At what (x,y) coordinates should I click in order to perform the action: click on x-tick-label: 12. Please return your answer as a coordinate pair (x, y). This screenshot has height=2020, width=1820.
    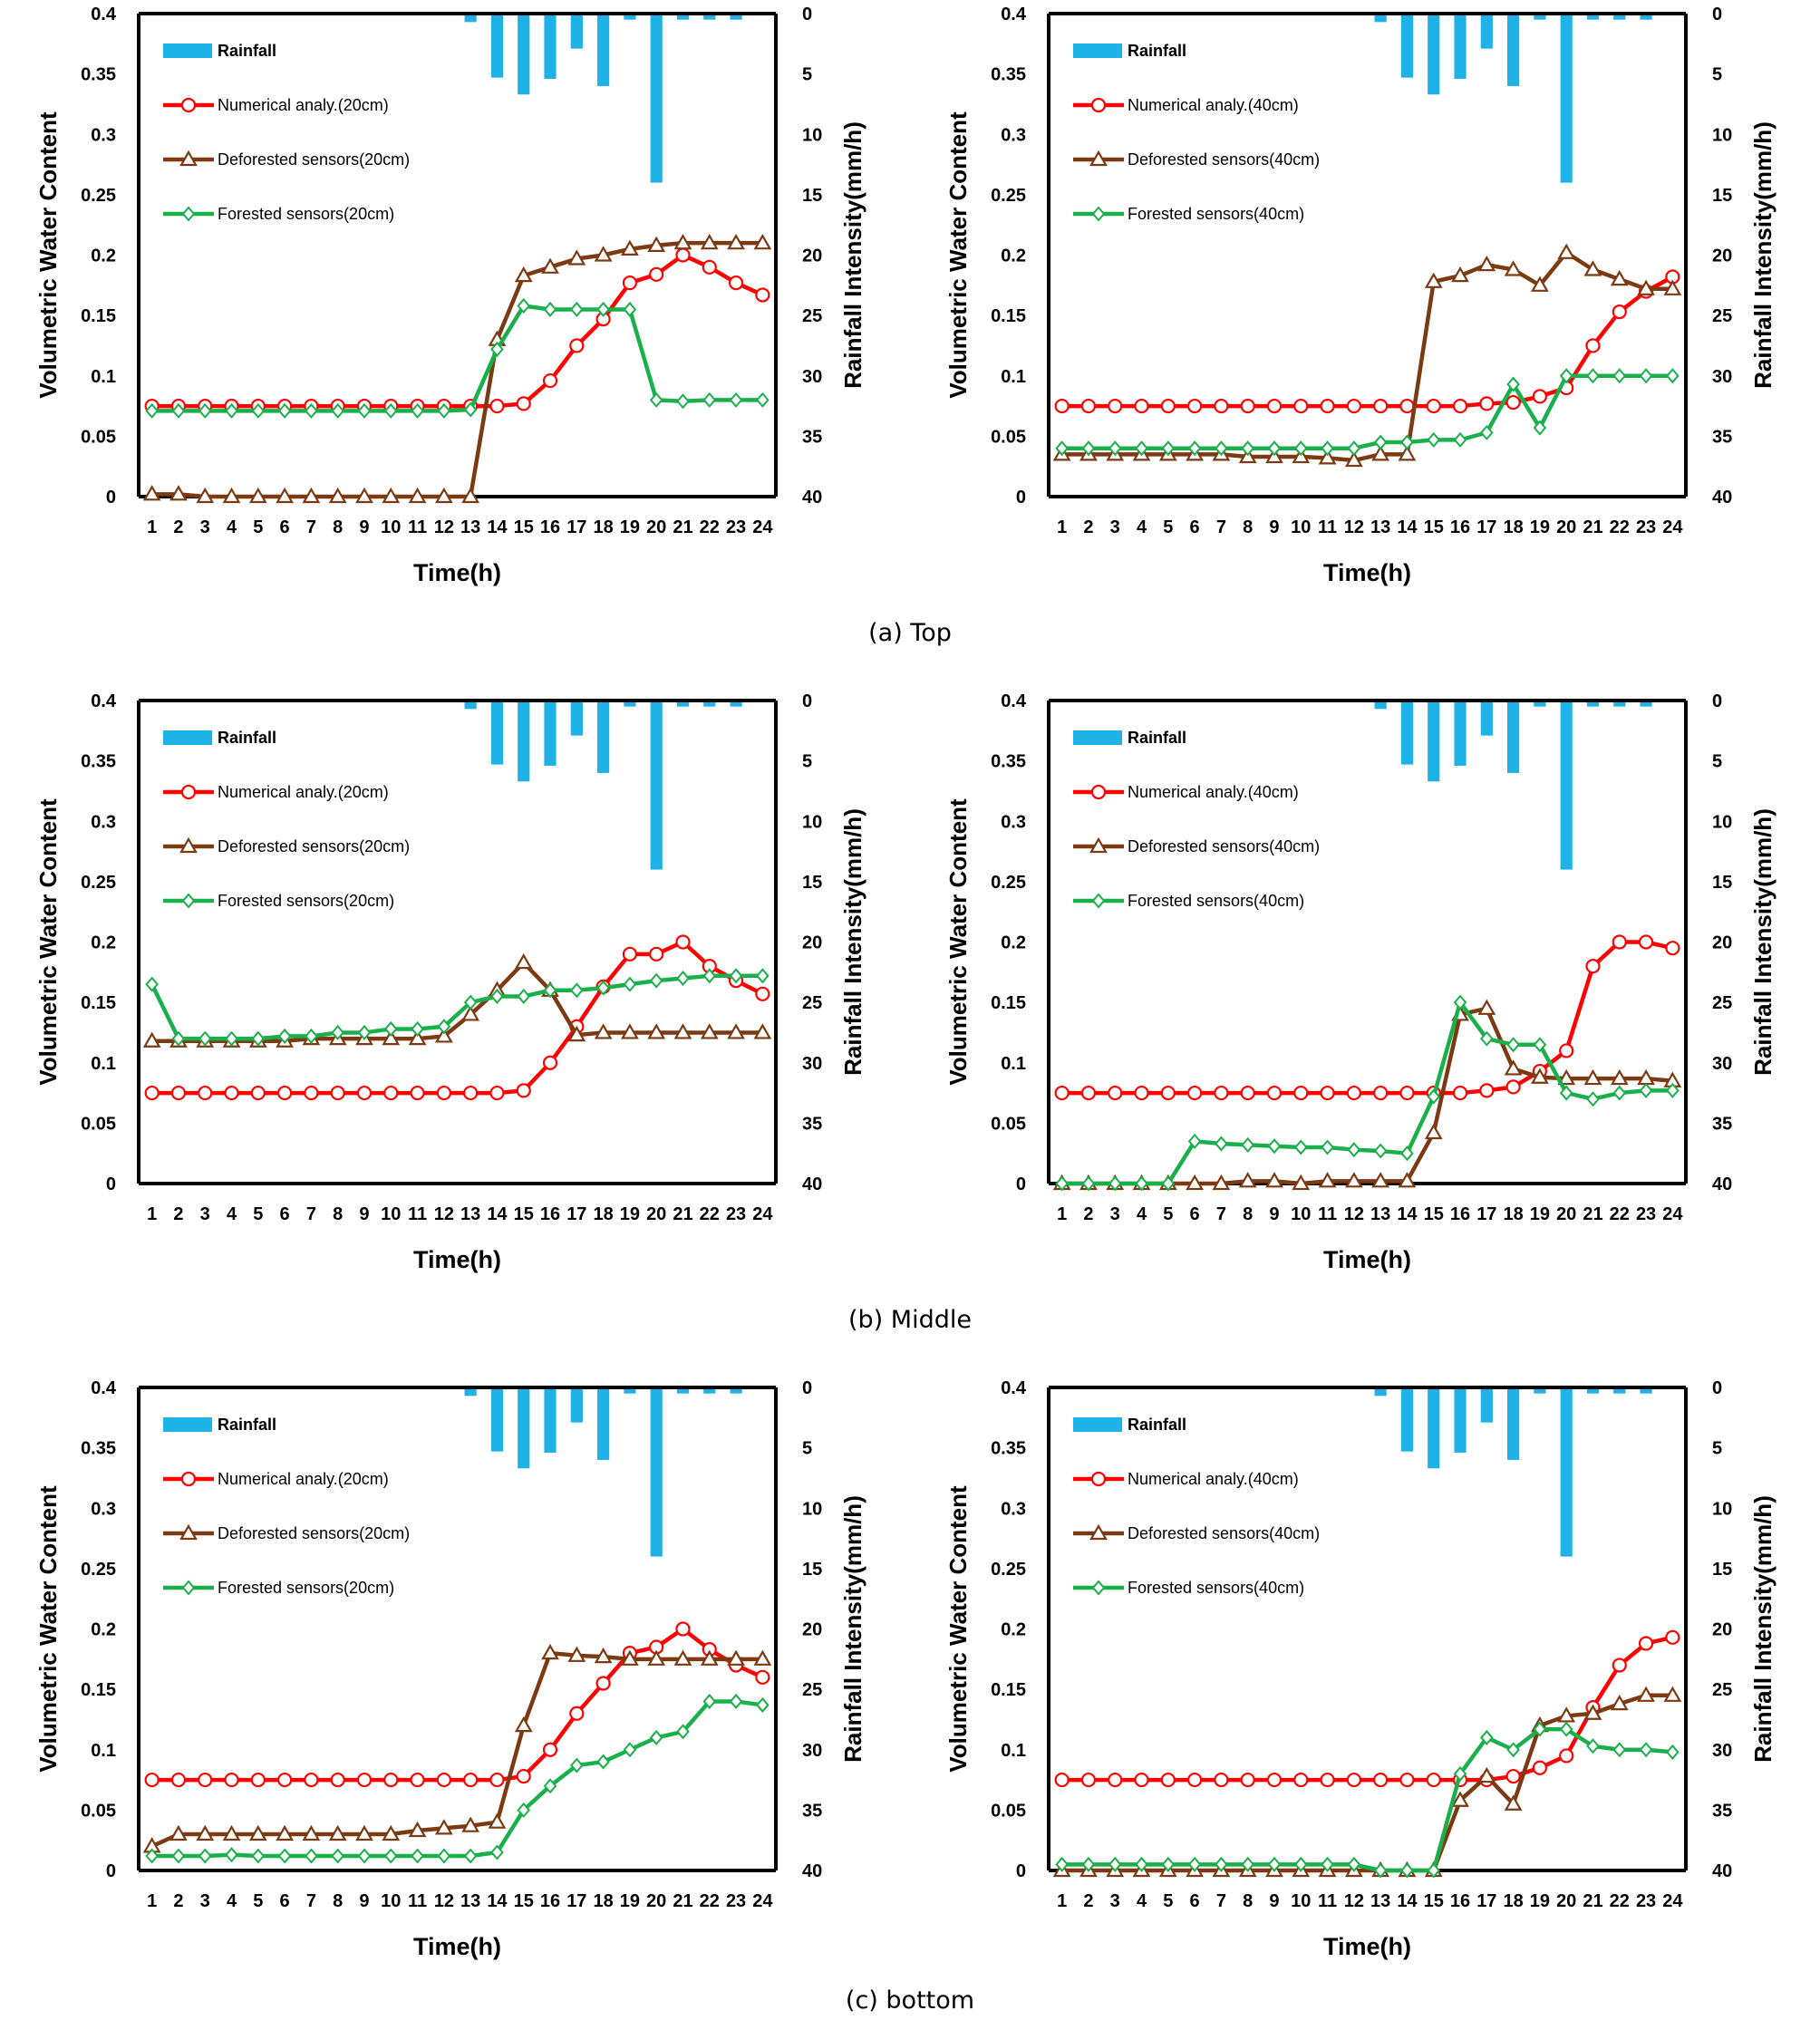
    Looking at the image, I should click on (1354, 527).